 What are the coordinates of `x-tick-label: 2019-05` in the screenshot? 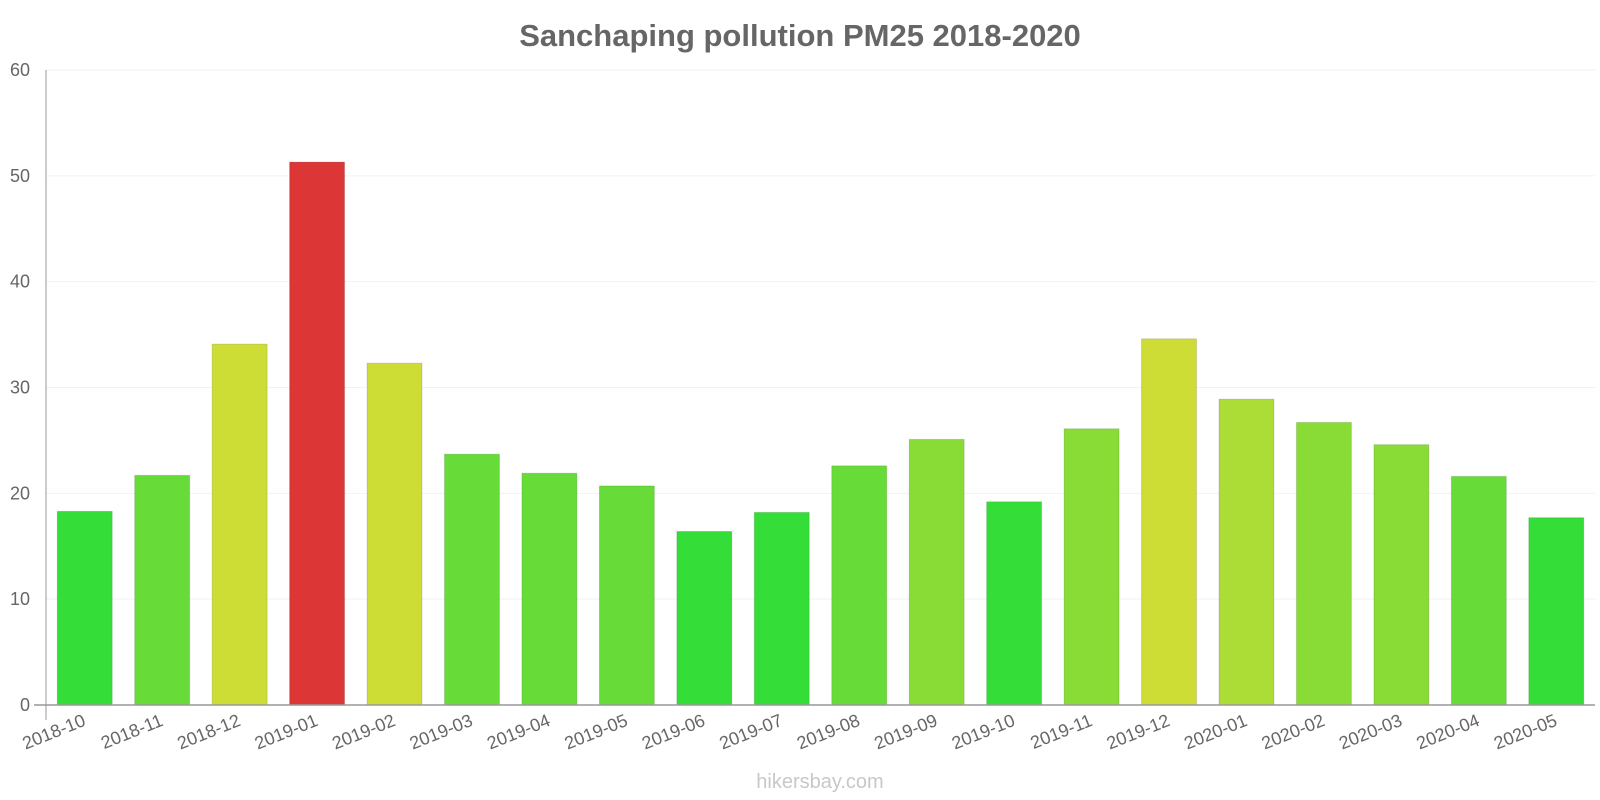 It's located at (596, 731).